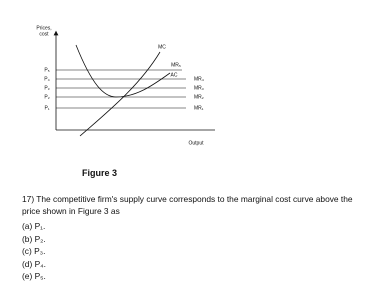  What do you see at coordinates (34, 251) in the screenshot?
I see `answer-option: (c) P₃.` at bounding box center [34, 251].